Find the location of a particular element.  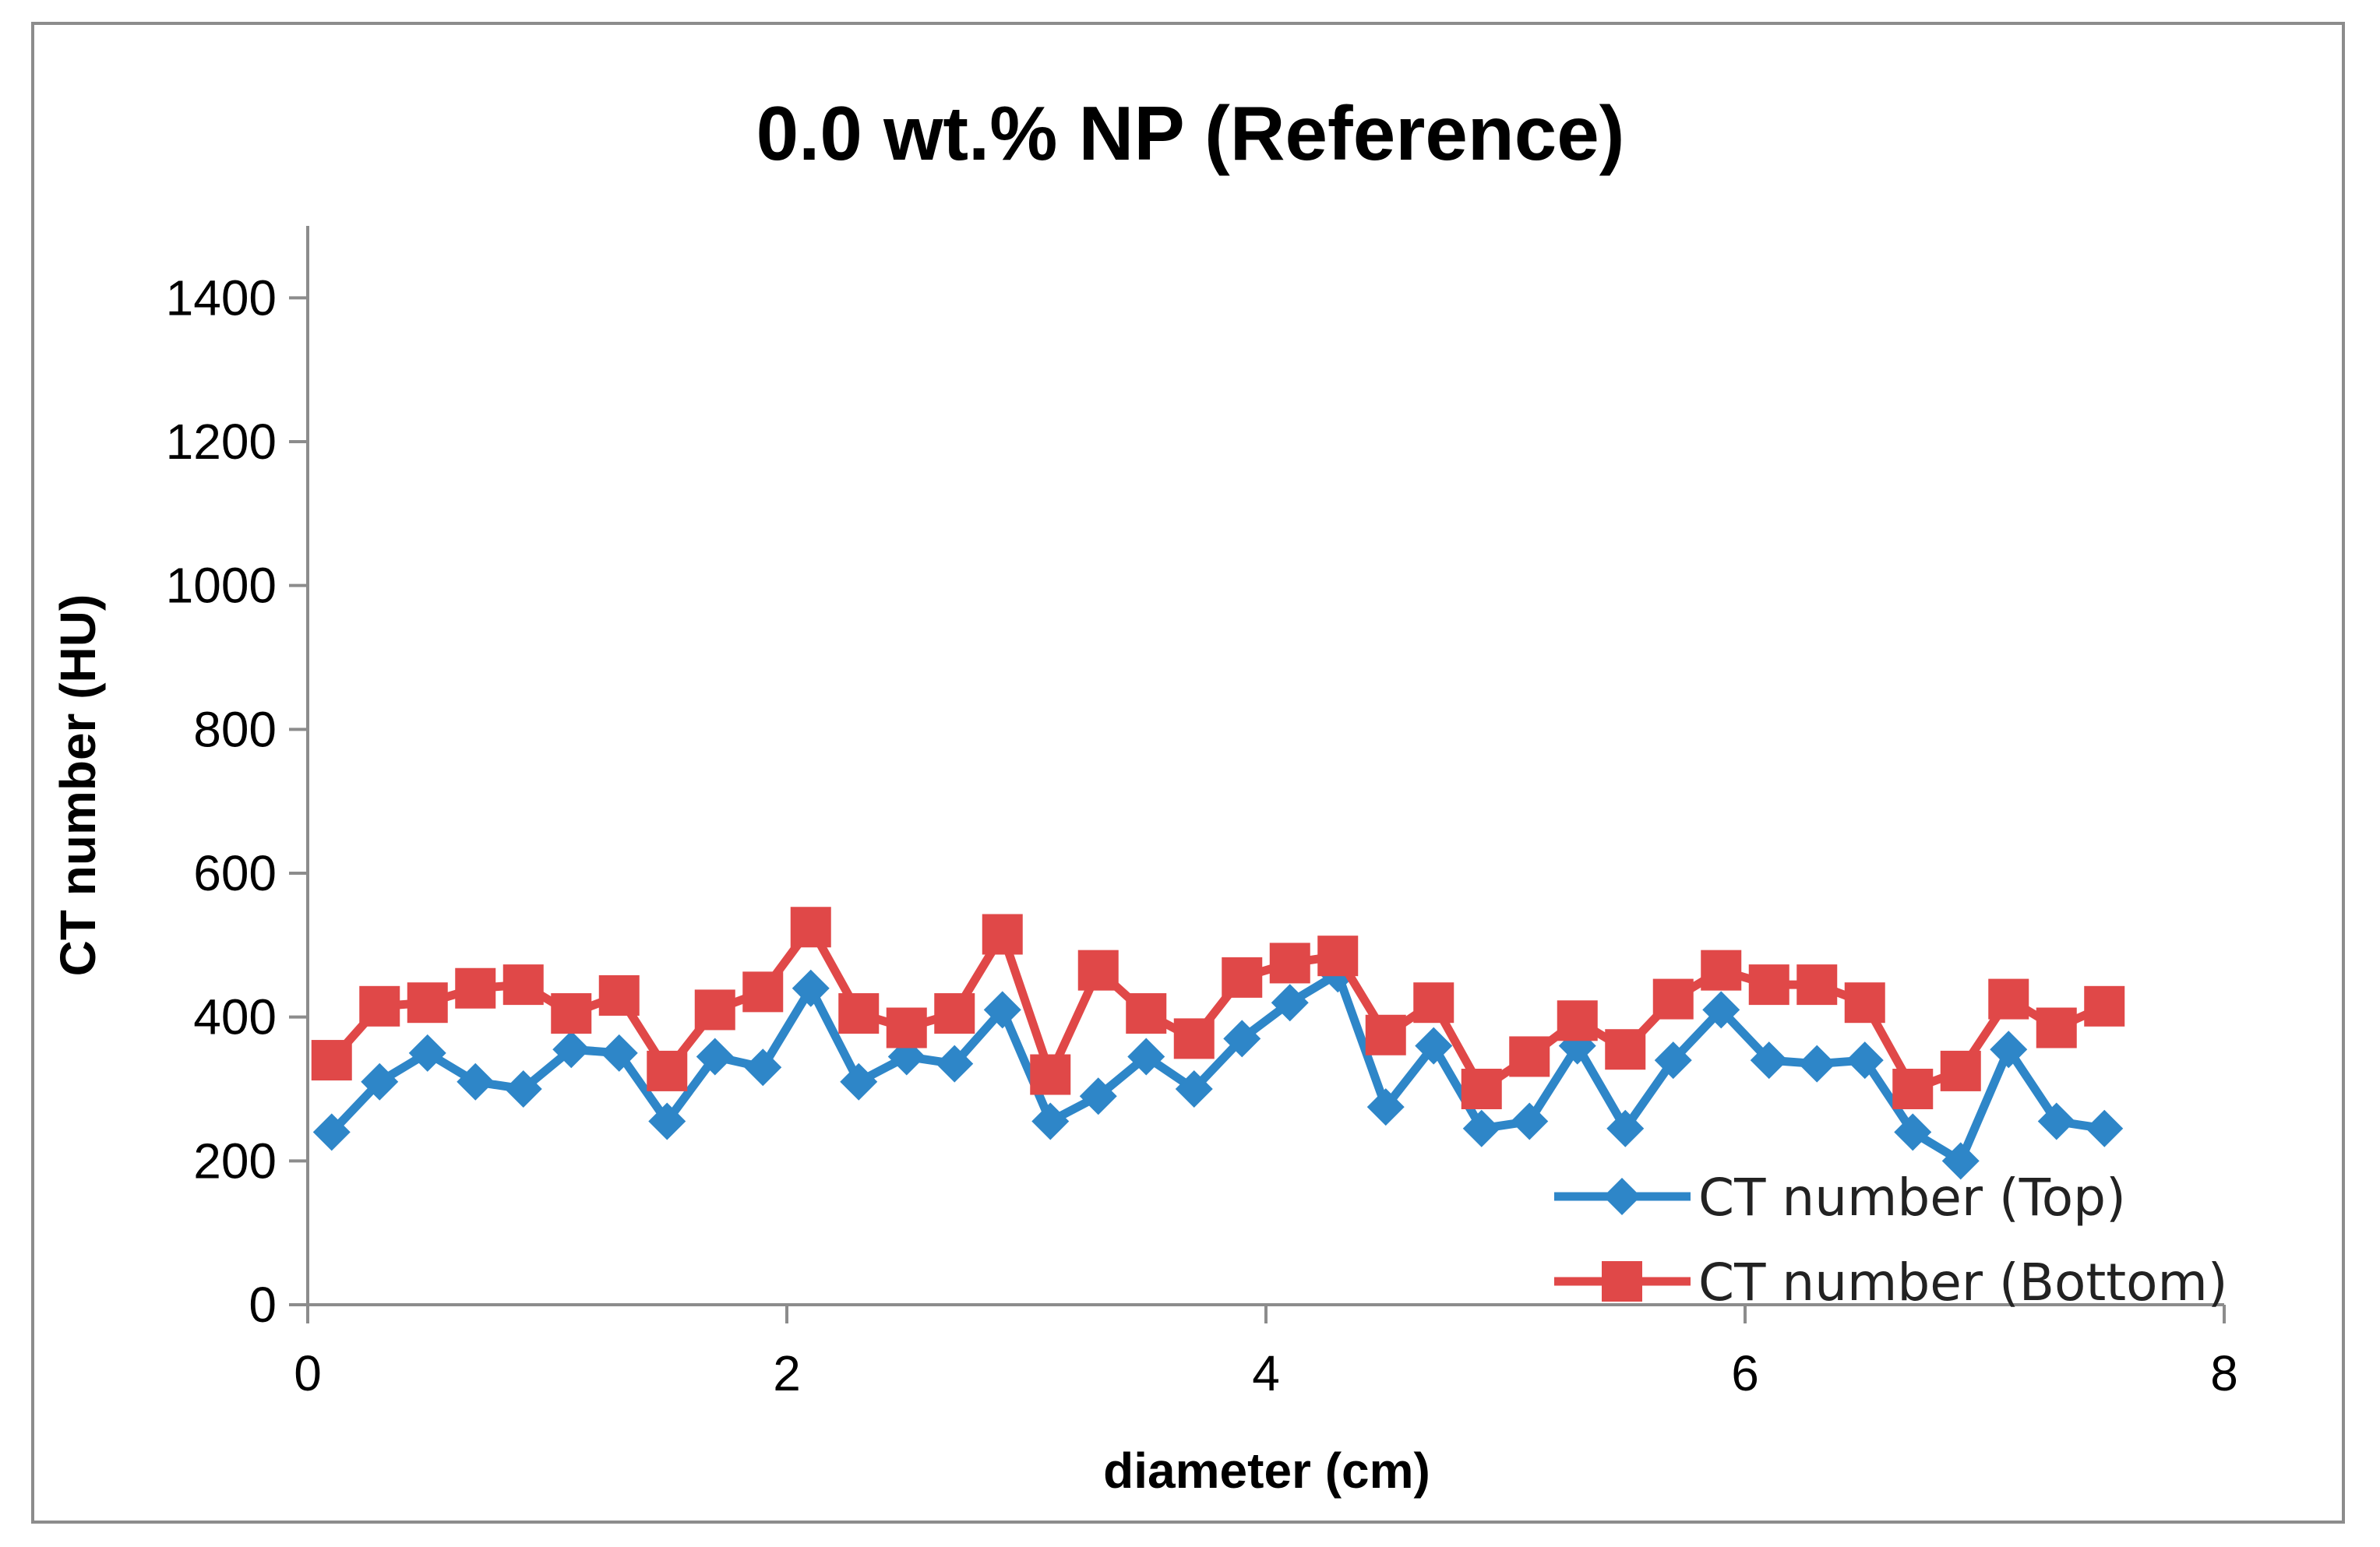

y-tick-label: 1000 is located at coordinates (221, 586).